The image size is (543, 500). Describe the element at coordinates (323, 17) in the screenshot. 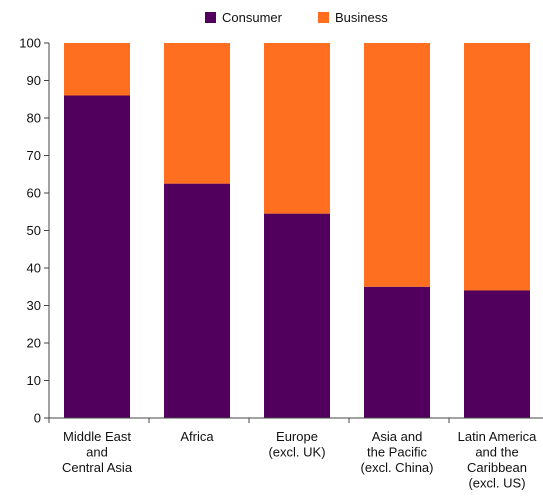

I see `legend-swatch-business` at that location.